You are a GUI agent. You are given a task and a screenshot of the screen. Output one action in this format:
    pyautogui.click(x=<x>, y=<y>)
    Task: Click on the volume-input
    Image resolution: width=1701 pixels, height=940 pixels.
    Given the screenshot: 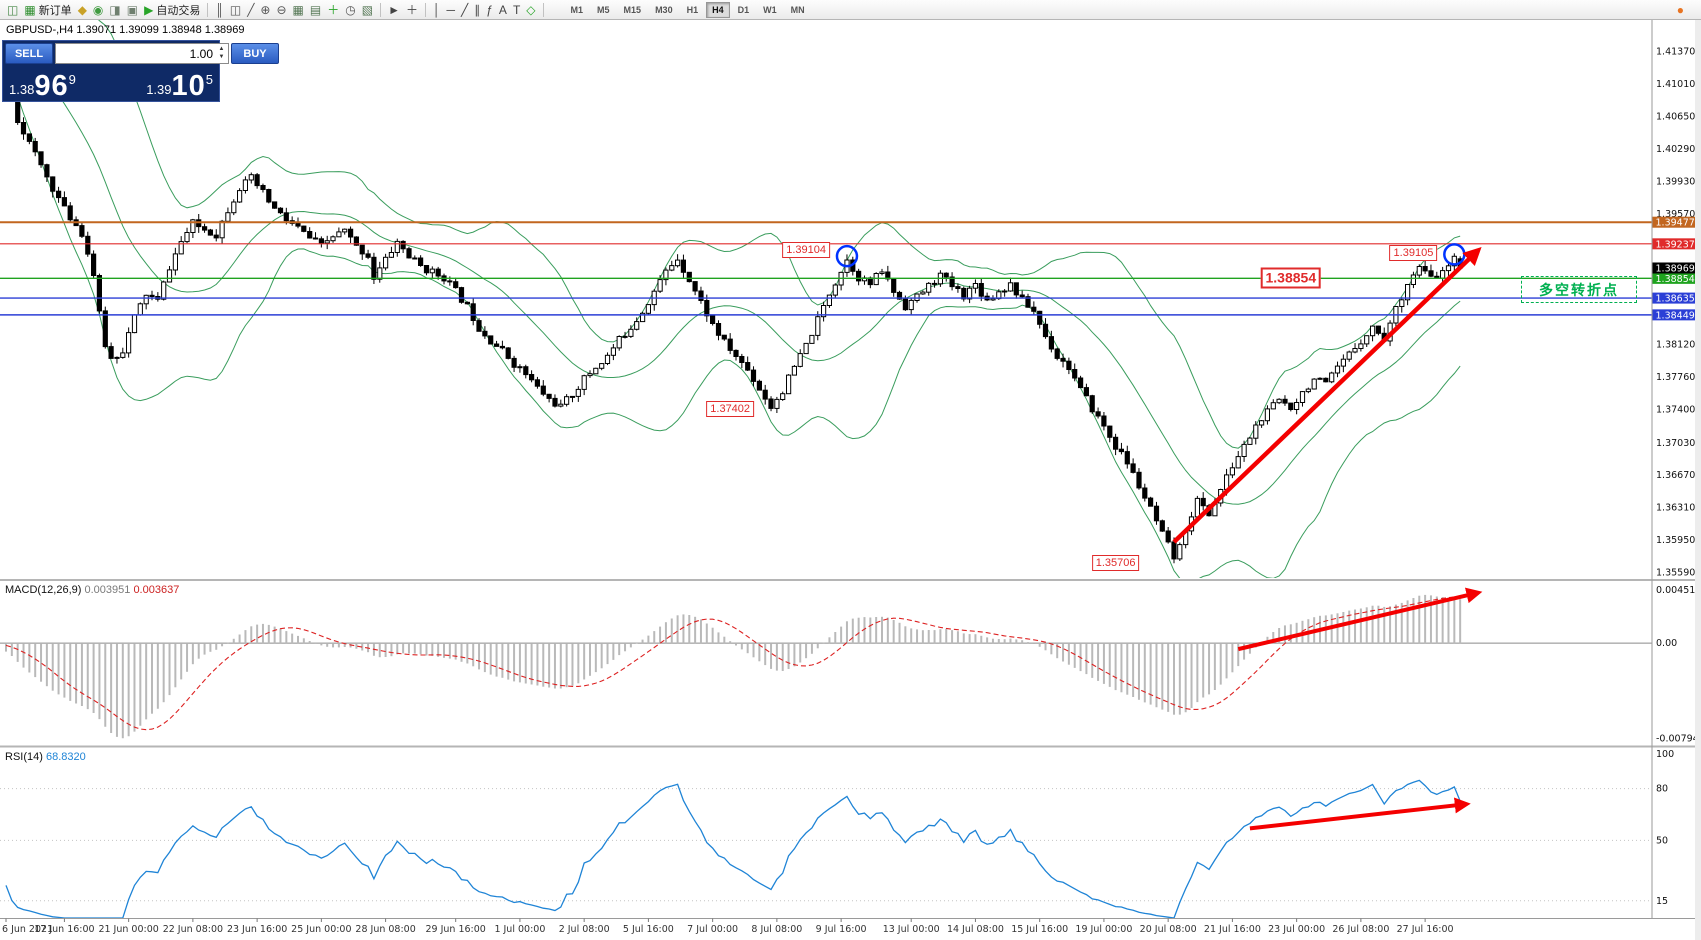 What is the action you would take?
    pyautogui.click(x=135, y=53)
    